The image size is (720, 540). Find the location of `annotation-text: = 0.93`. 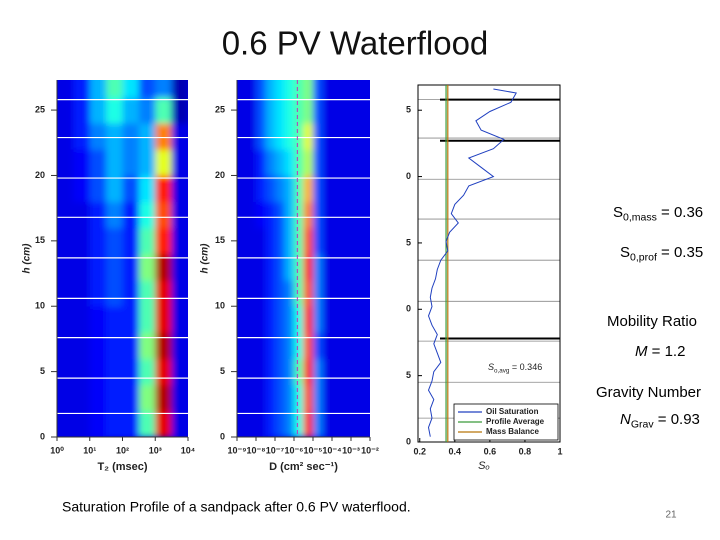

annotation-text: = 0.93 is located at coordinates (677, 419).